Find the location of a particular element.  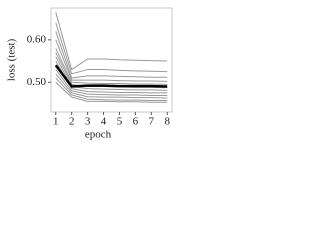

y-tick-label: 0.50 is located at coordinates (37, 82).